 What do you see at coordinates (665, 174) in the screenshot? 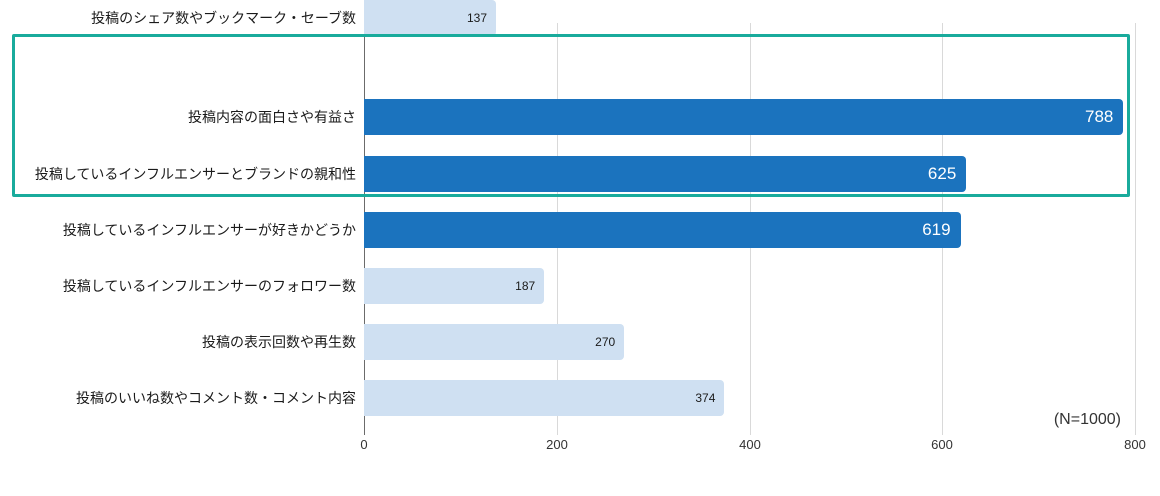
I see `bar: 625` at bounding box center [665, 174].